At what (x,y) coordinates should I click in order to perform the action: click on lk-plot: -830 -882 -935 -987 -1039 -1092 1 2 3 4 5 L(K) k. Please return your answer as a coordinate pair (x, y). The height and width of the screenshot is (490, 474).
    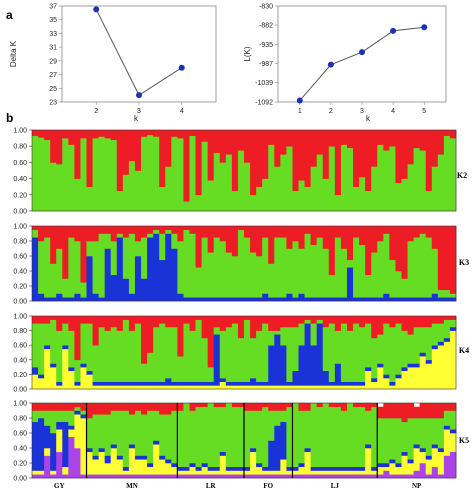
    Looking at the image, I should click on (345, 63).